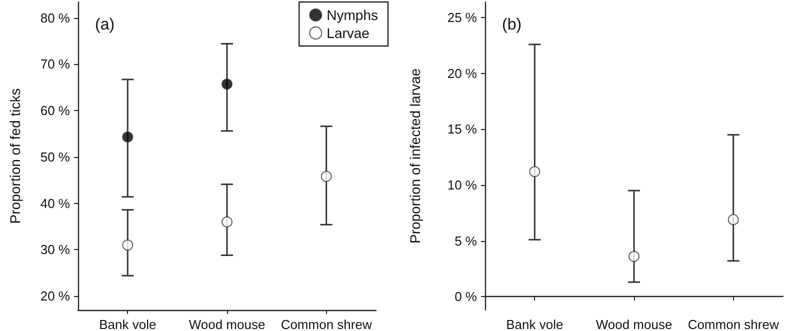 The width and height of the screenshot is (796, 331). Describe the element at coordinates (512, 25) in the screenshot. I see `text: (b)` at that location.